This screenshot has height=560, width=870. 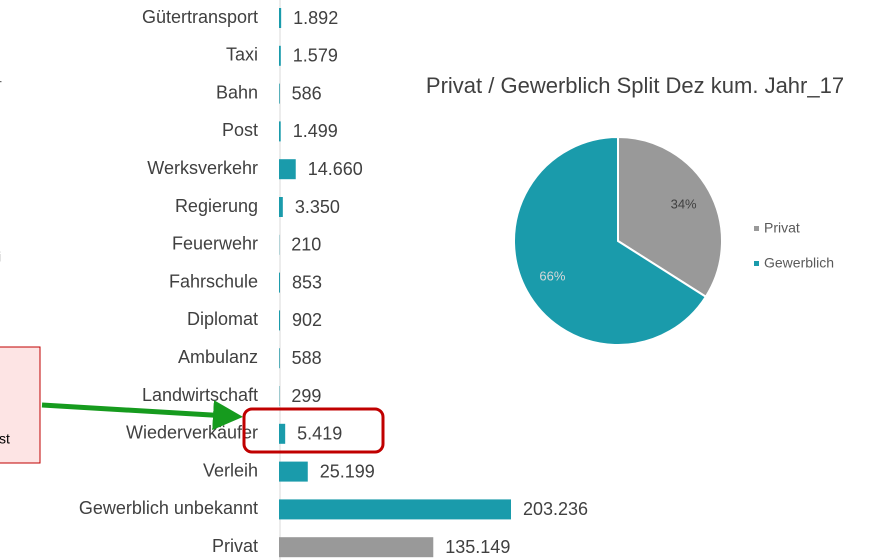 I want to click on value-label: 588, so click(x=307, y=358).